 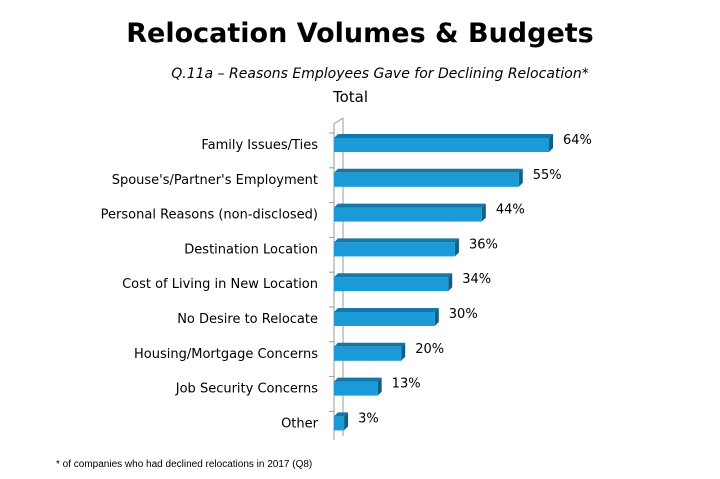 I want to click on category-label: Family Issues/Ties, so click(x=259, y=145).